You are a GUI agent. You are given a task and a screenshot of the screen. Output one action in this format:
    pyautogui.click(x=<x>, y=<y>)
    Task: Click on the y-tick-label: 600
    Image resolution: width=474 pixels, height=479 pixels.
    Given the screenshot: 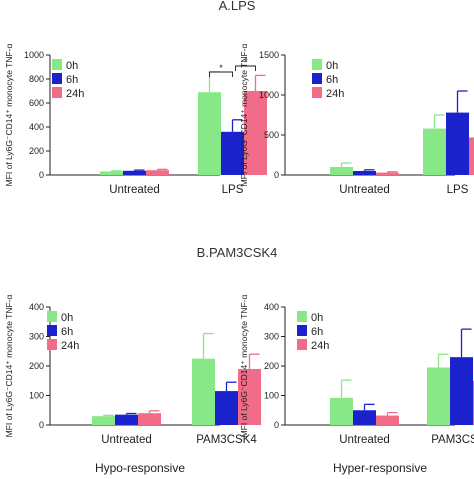 What is the action you would take?
    pyautogui.click(x=36, y=103)
    